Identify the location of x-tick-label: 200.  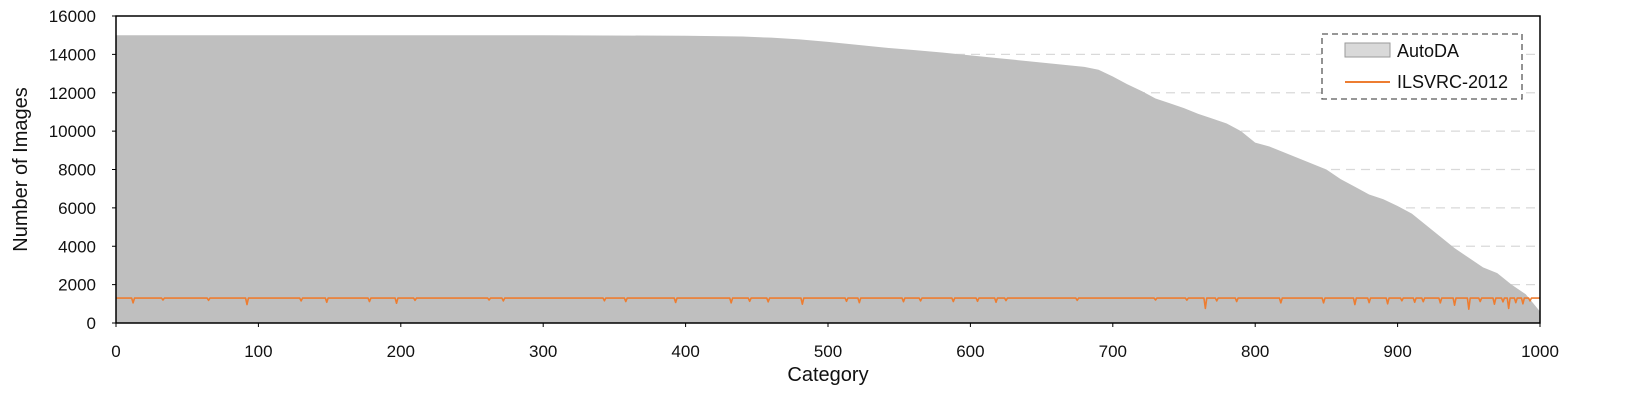
(401, 351).